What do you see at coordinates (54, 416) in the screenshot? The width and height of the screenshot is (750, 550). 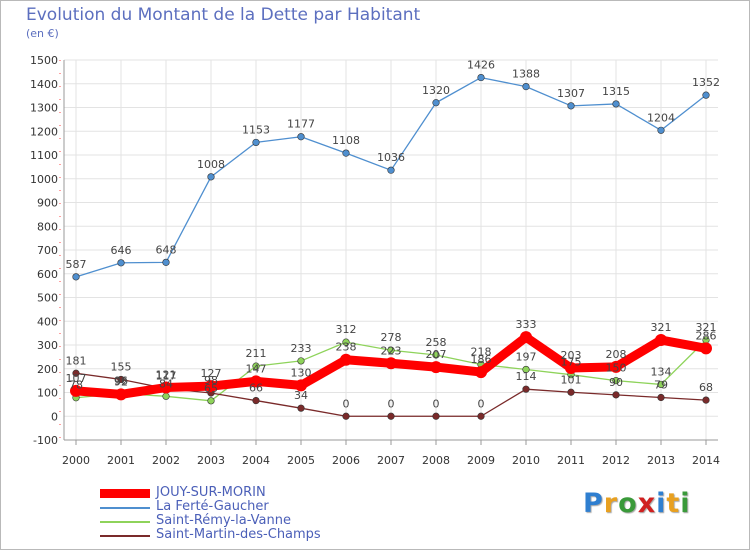 I see `y-tick-label: 0` at bounding box center [54, 416].